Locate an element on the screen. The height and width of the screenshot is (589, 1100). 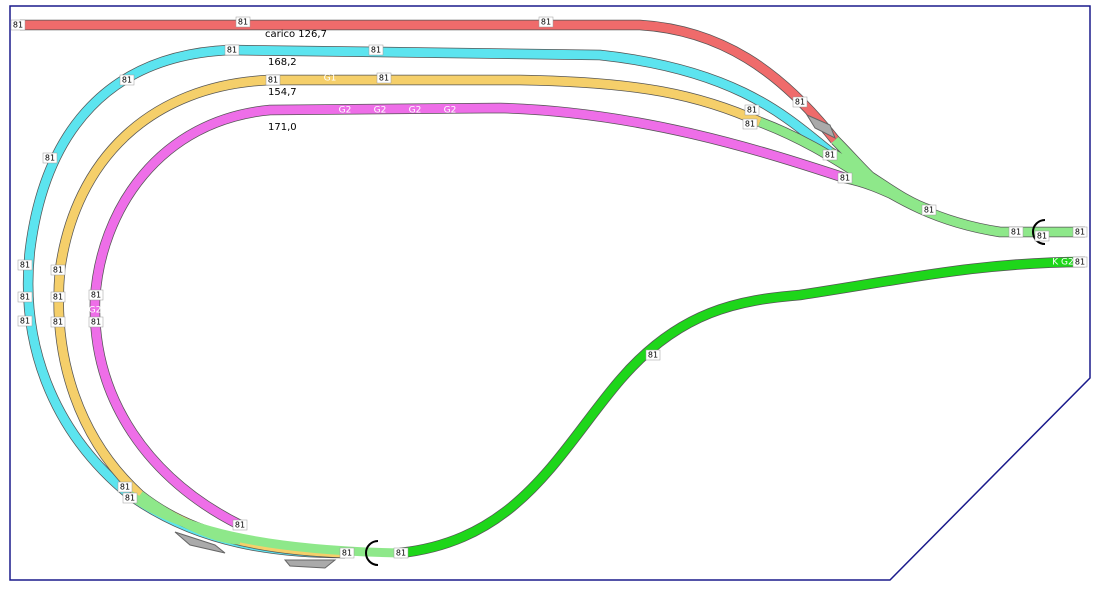
track-edge is located at coordinates (921, 177).